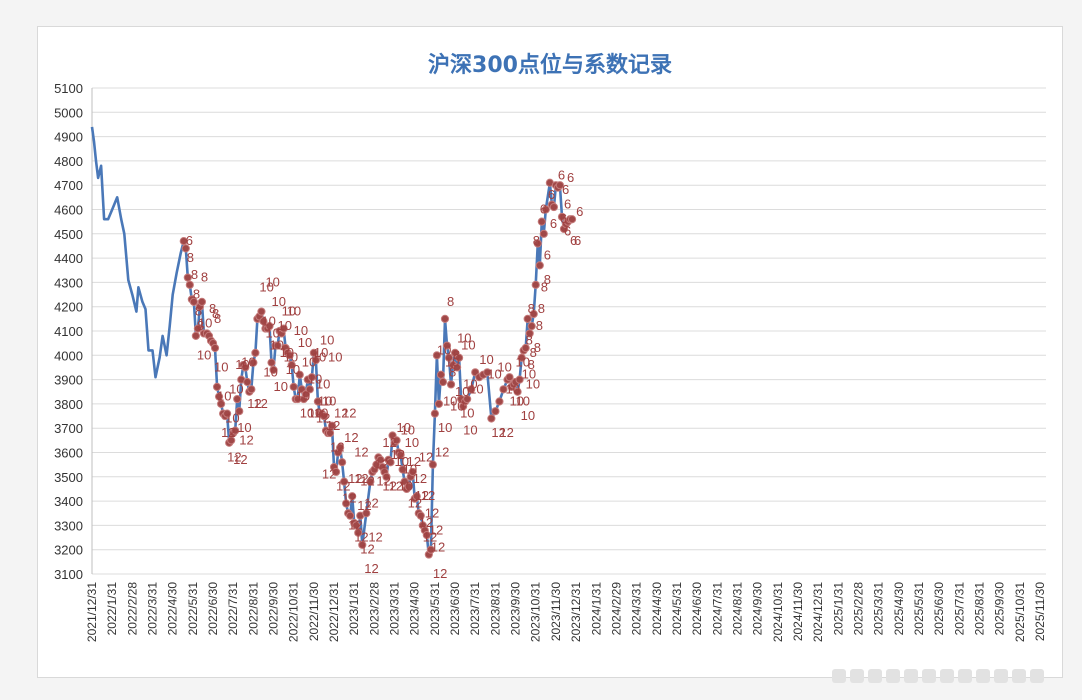 The image size is (1082, 700). I want to click on x-tick-label: 2023/10/31, so click(536, 612).